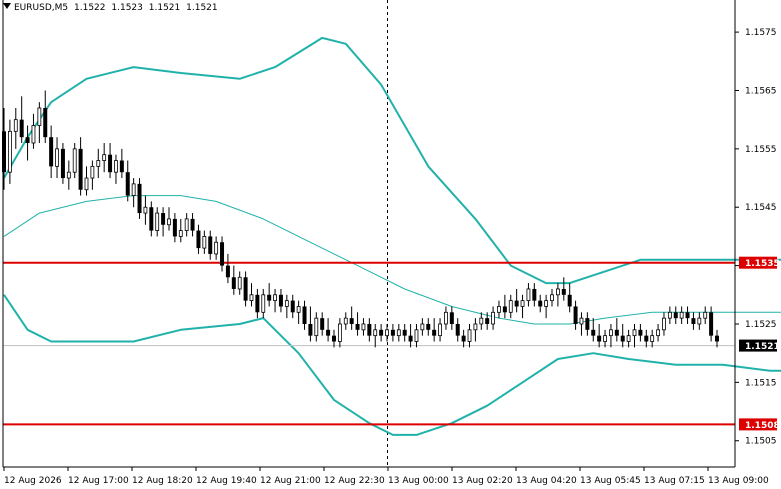  What do you see at coordinates (762, 264) in the screenshot?
I see `level-price-label: 1.1535` at bounding box center [762, 264].